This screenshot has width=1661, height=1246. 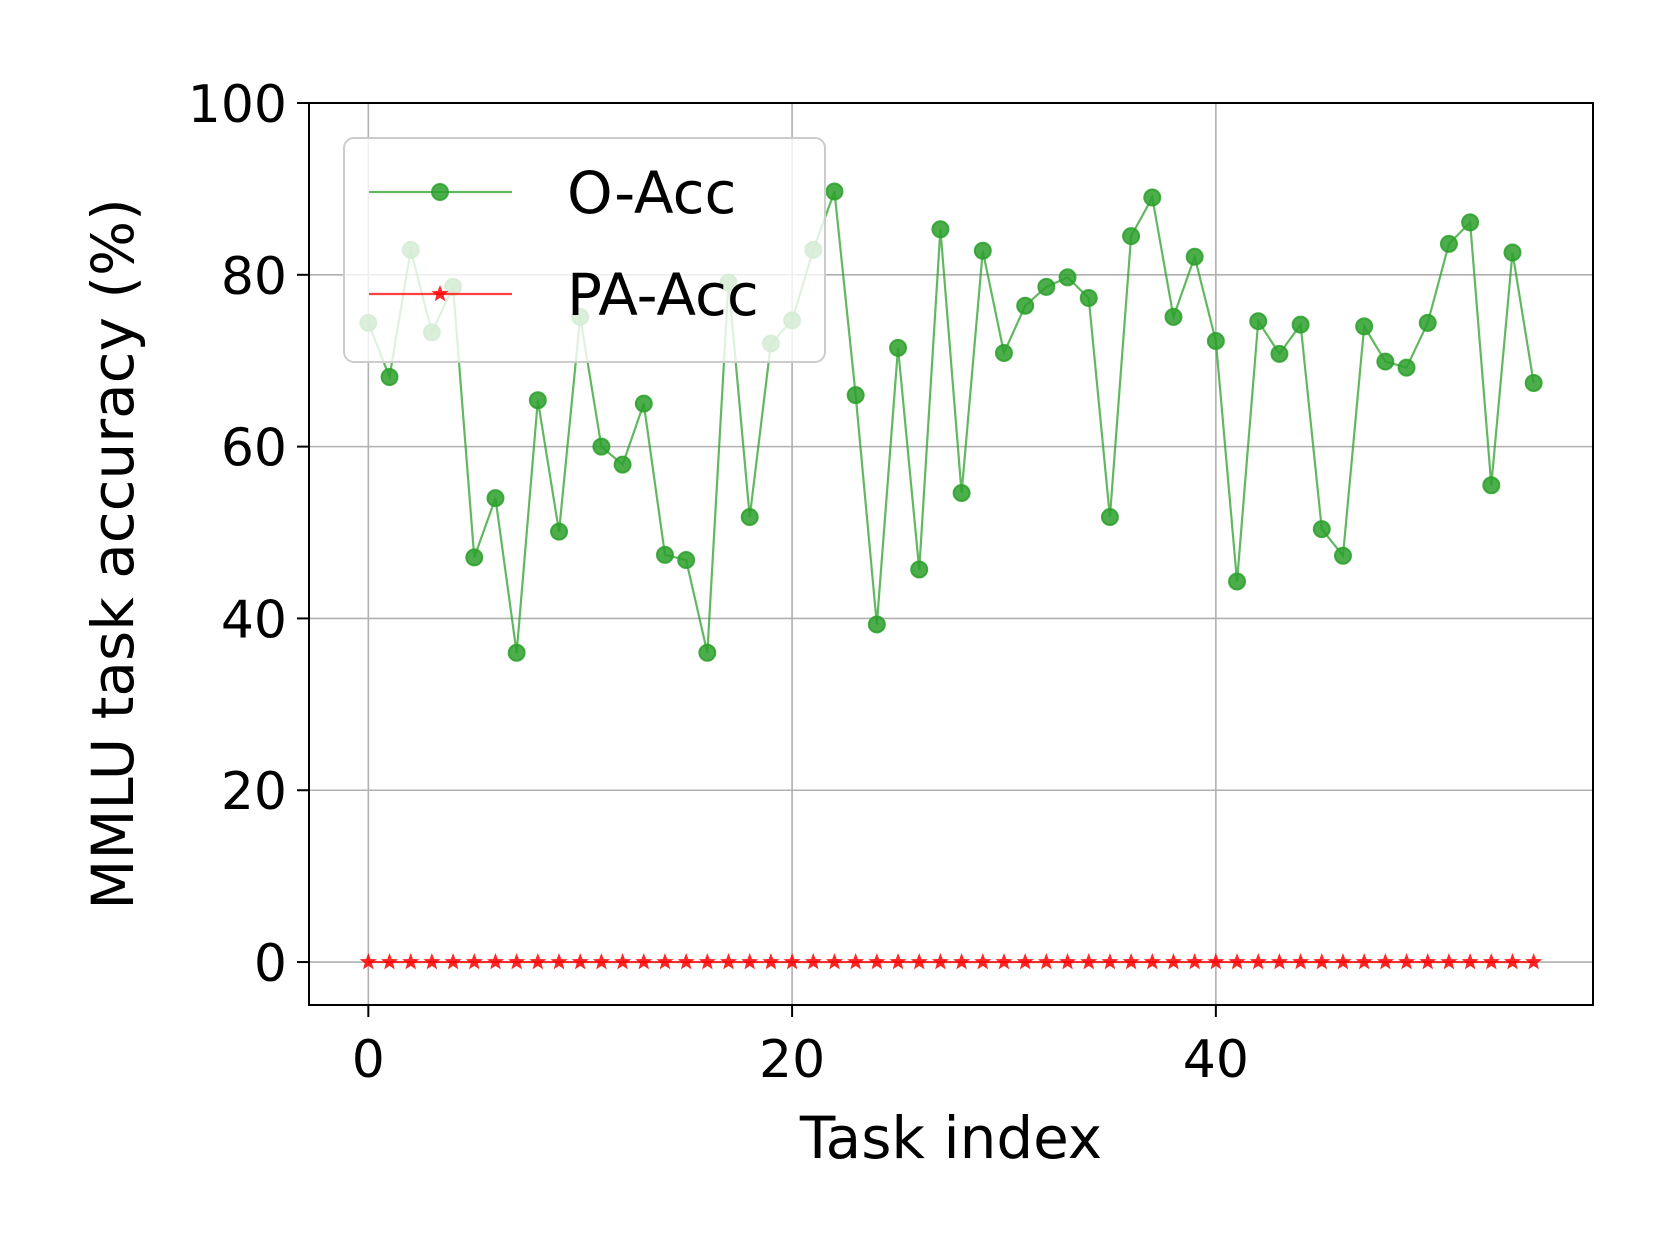 I want to click on x-tick-label: 40, so click(x=1216, y=1060).